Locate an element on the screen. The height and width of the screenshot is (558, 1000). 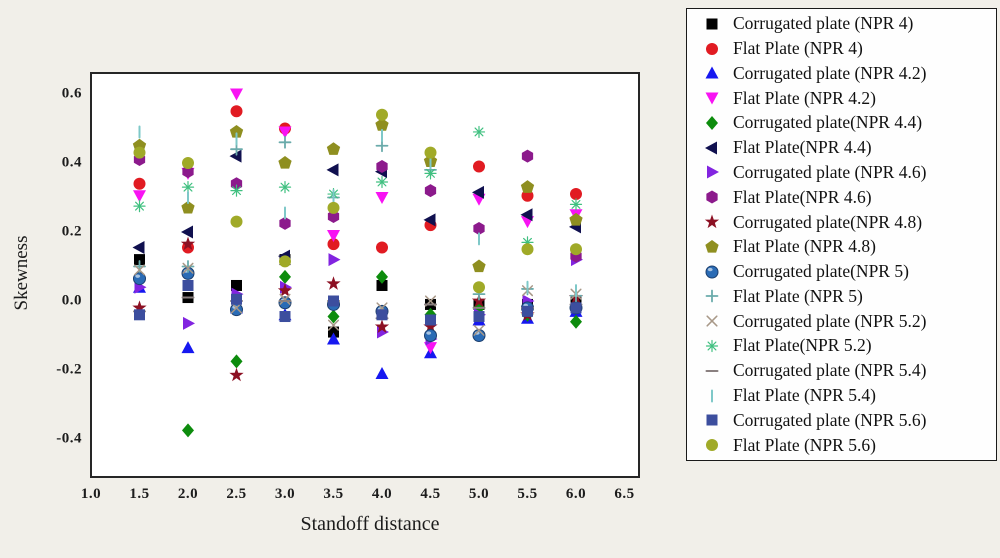
y-tick-label: -0.4 is located at coordinates (69, 438).